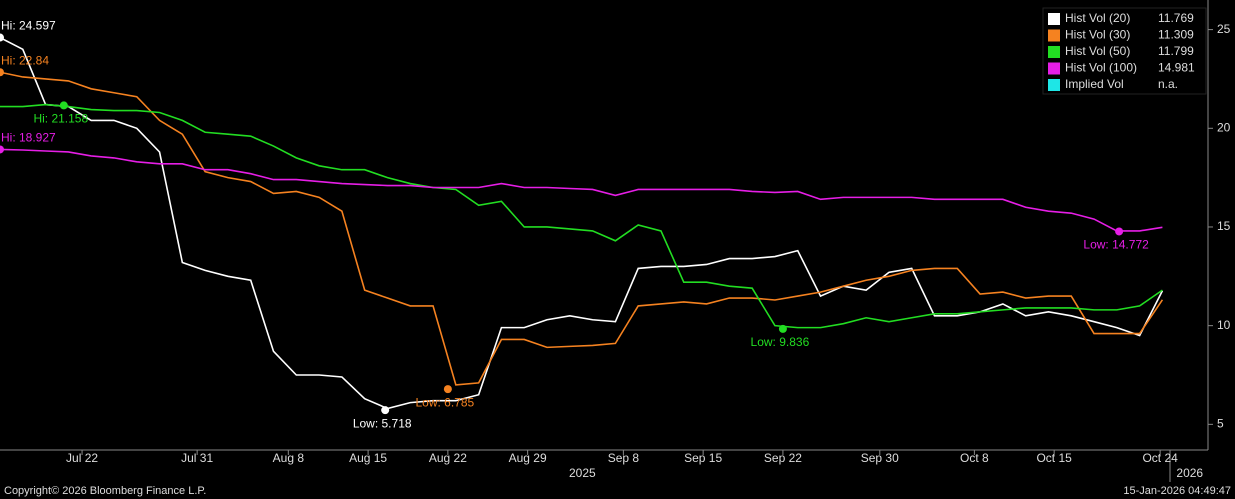 This screenshot has width=1235, height=499. What do you see at coordinates (1224, 325) in the screenshot?
I see `y-tick-label: 10` at bounding box center [1224, 325].